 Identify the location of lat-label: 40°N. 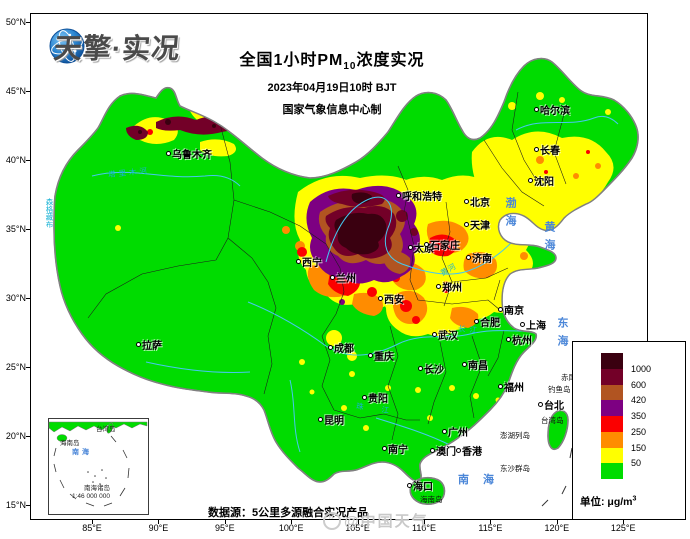
(15, 160).